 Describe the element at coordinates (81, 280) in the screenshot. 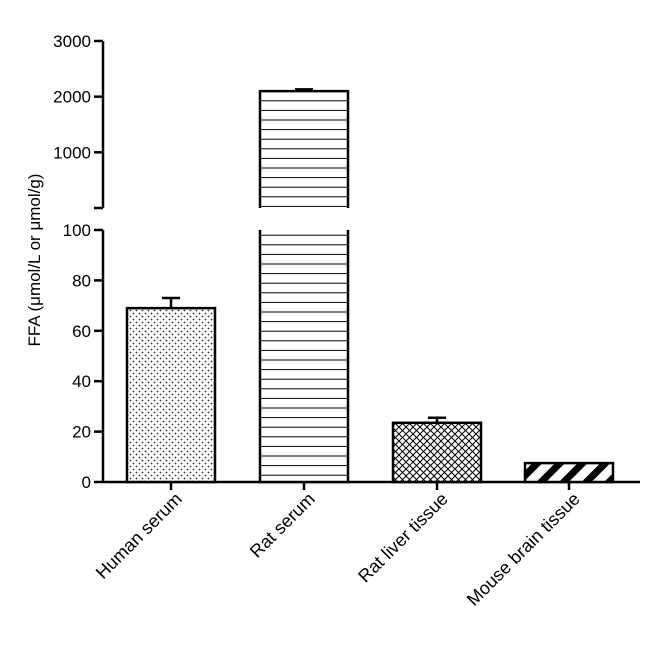

I see `y-tick-label: 80` at that location.